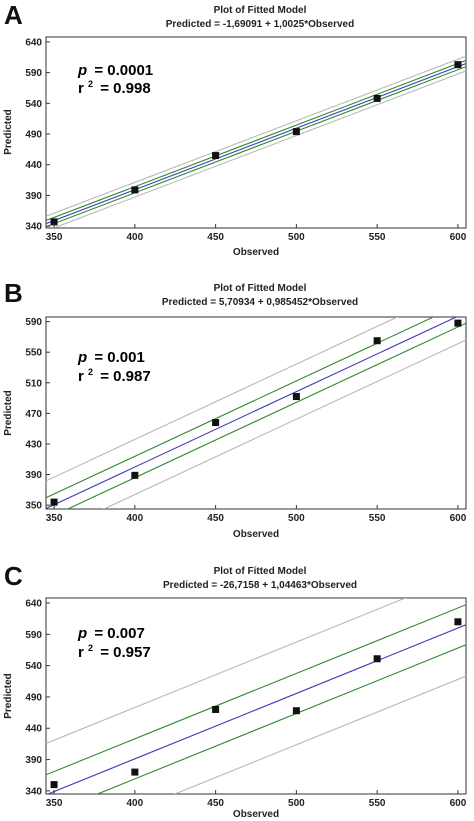 This screenshot has width=474, height=821. I want to click on x-tick-label-b-600: 600, so click(458, 518).